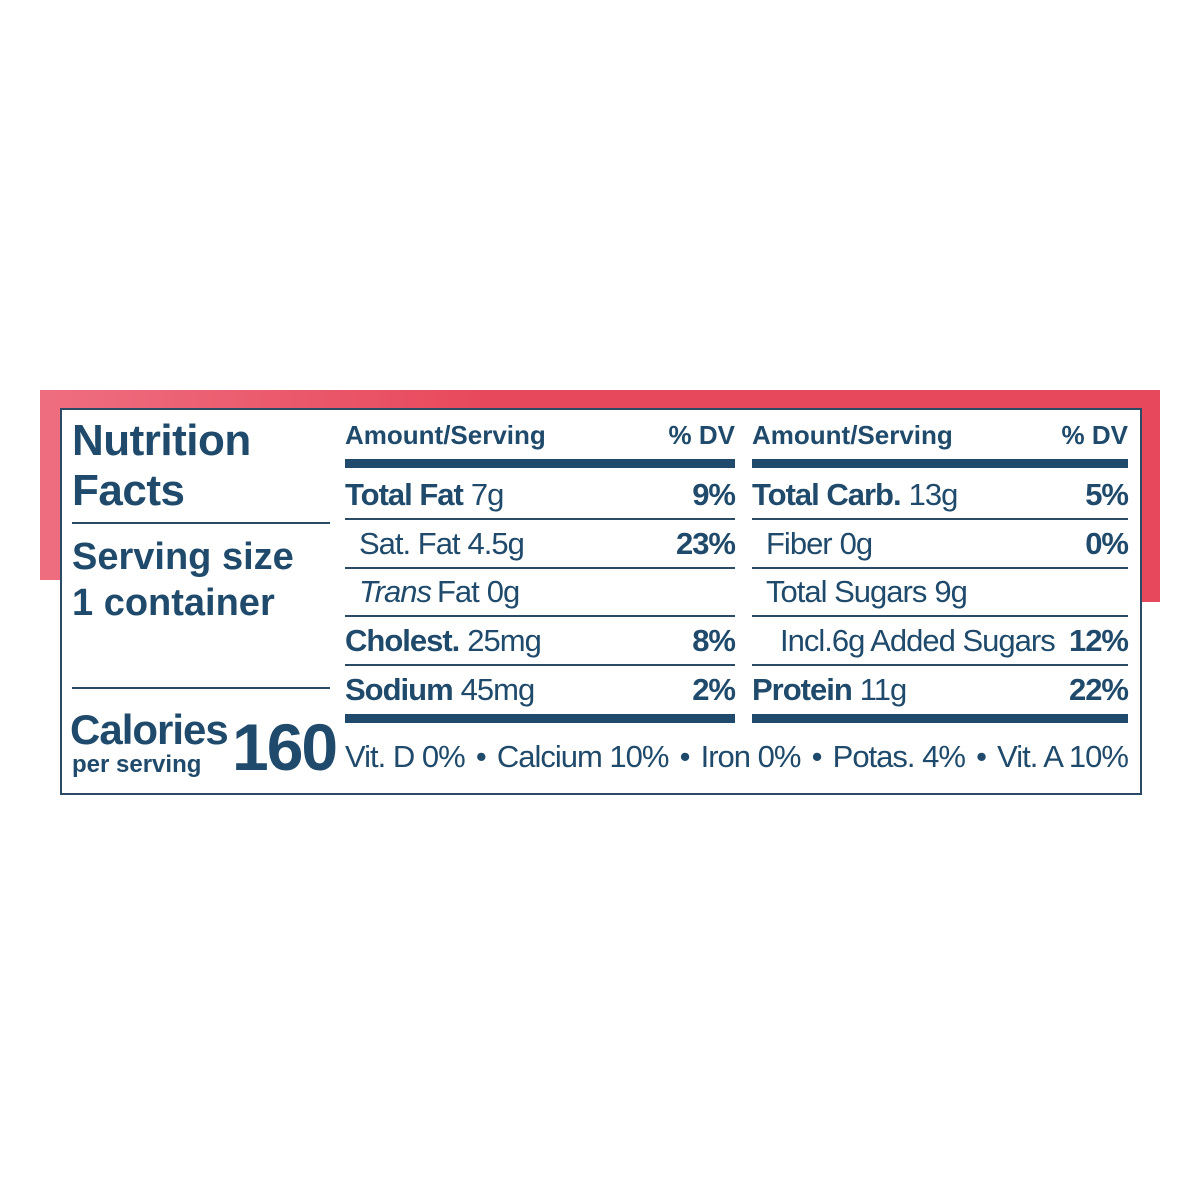 Image resolution: width=1200 pixels, height=1200 pixels. I want to click on nutrient-label: Protein, so click(802, 689).